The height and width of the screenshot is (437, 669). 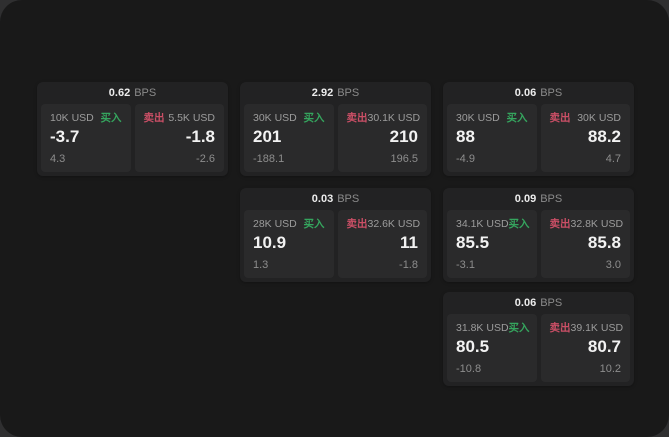 What do you see at coordinates (597, 328) in the screenshot?
I see `sell-amount: 39.1K USD` at bounding box center [597, 328].